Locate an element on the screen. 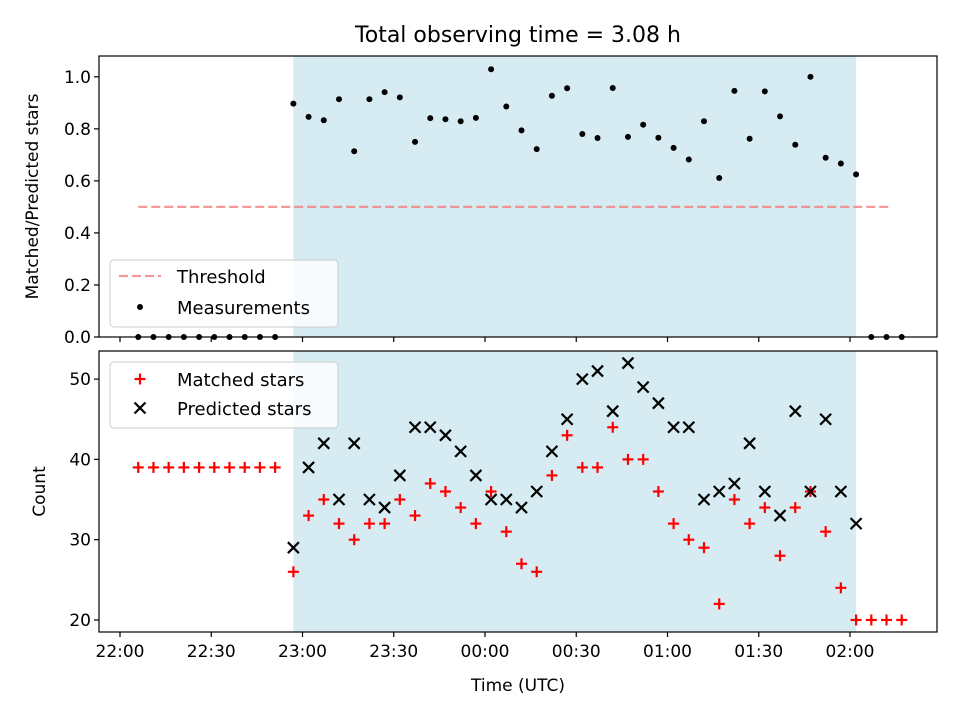  legend-measurements-label: Measurements is located at coordinates (243, 308).